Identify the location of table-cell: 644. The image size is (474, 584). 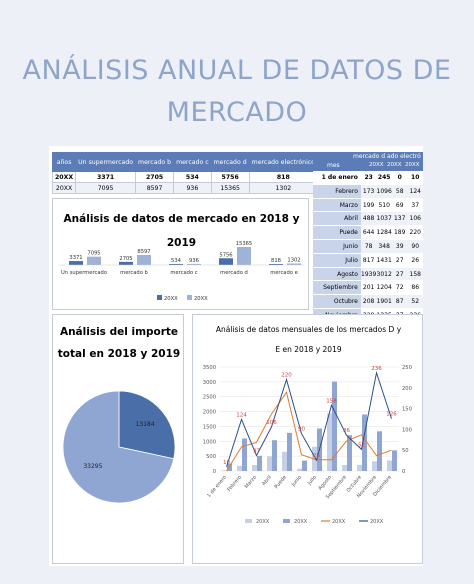
(368, 232).